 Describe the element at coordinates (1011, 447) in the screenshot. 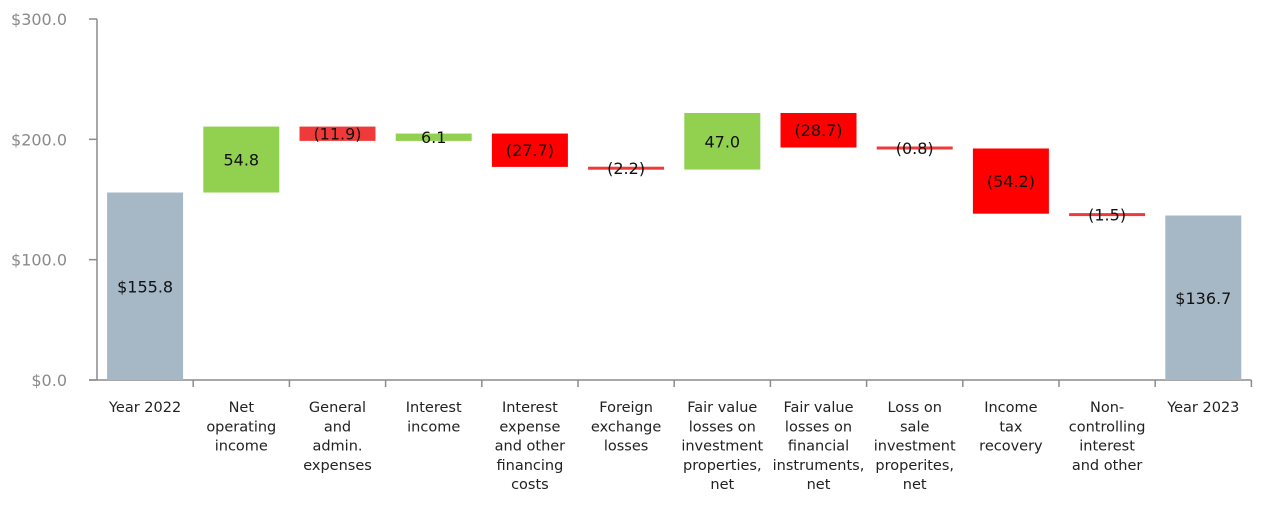

I see `x-category-line: recovery` at that location.